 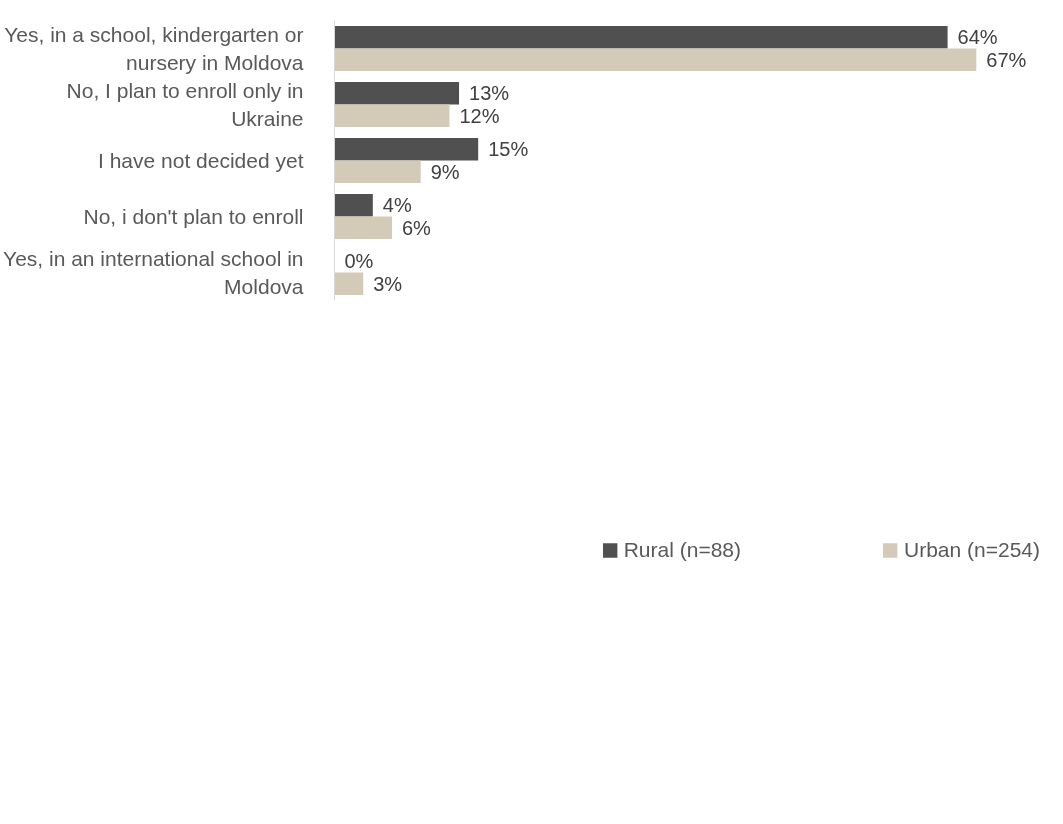 I want to click on data-label: 4%, so click(x=397, y=205).